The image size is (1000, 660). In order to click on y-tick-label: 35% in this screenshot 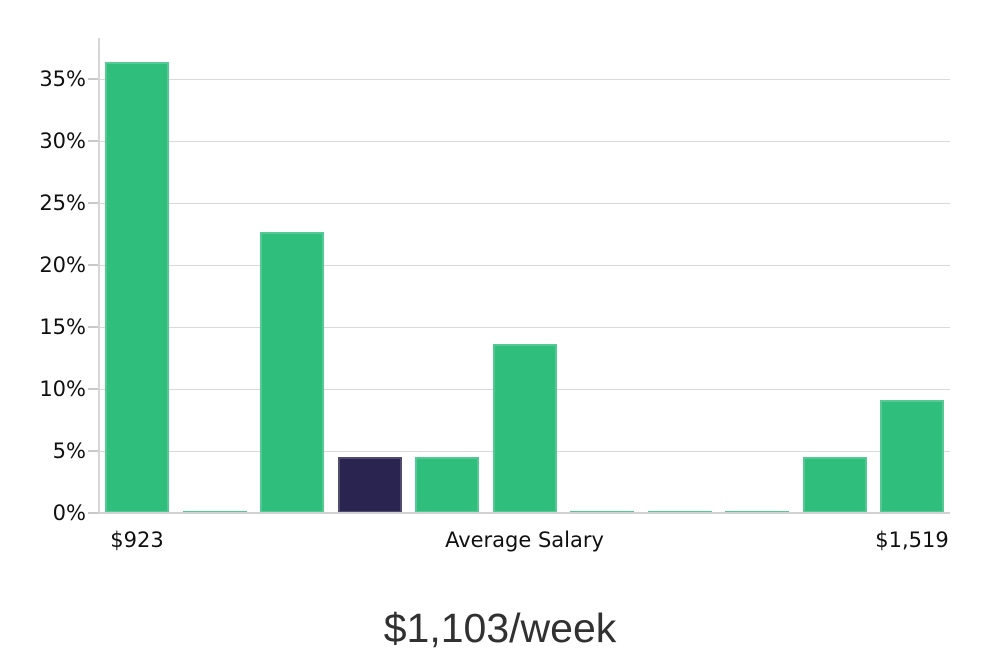, I will do `click(62, 79)`.